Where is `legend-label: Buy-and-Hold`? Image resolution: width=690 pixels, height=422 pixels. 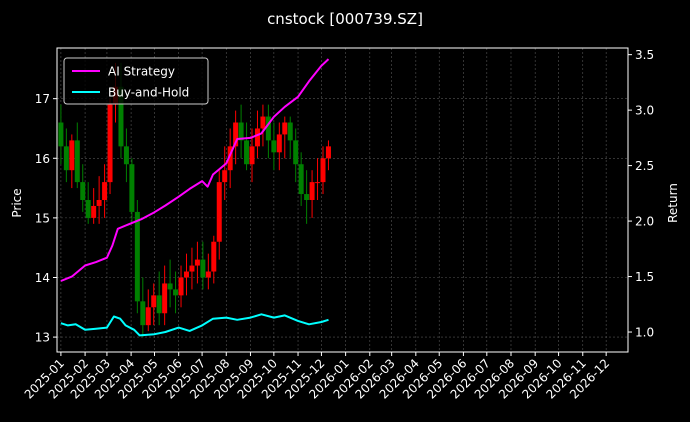
legend-label: Buy-and-Hold is located at coordinates (148, 93).